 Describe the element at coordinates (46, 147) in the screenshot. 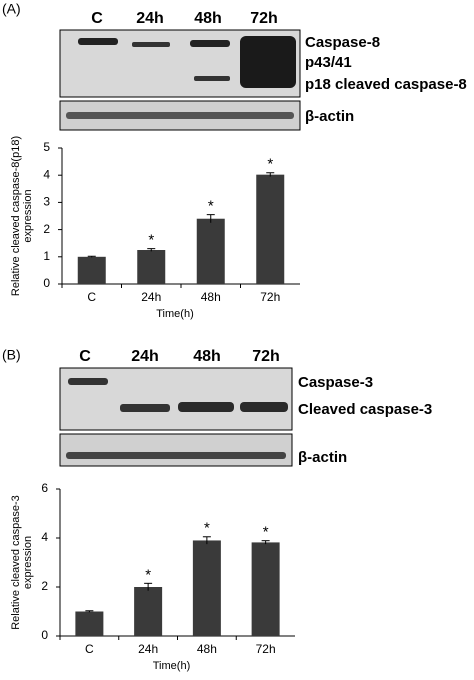

I see `y-tick-label: 5` at that location.